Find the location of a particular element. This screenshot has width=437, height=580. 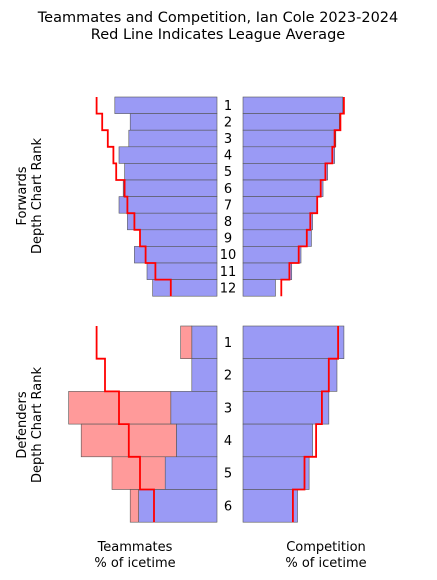

defenders-rank-label-4: 4 is located at coordinates (228, 441).